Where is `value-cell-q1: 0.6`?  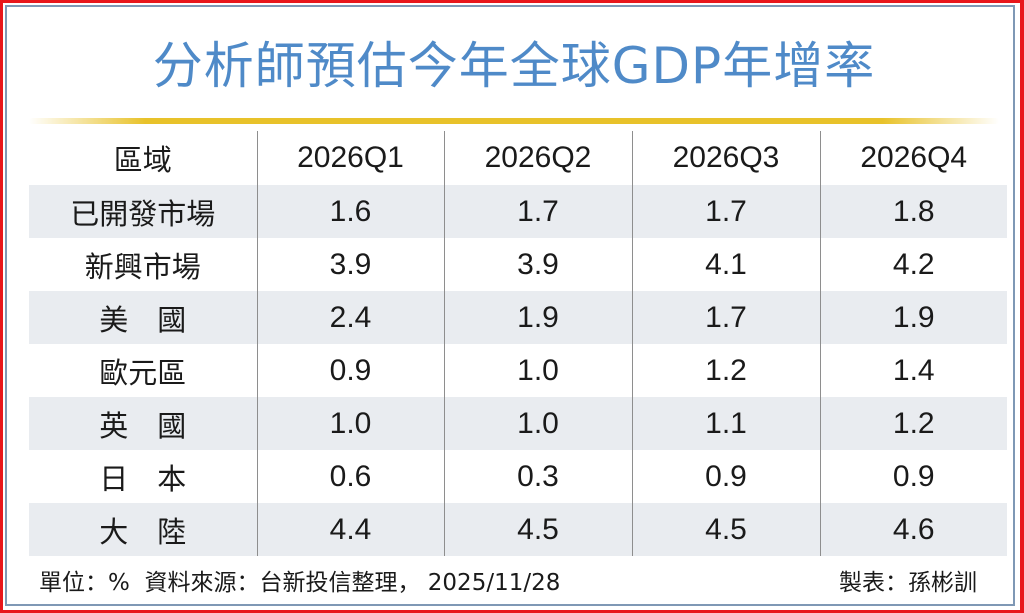 value-cell-q1: 0.6 is located at coordinates (350, 476).